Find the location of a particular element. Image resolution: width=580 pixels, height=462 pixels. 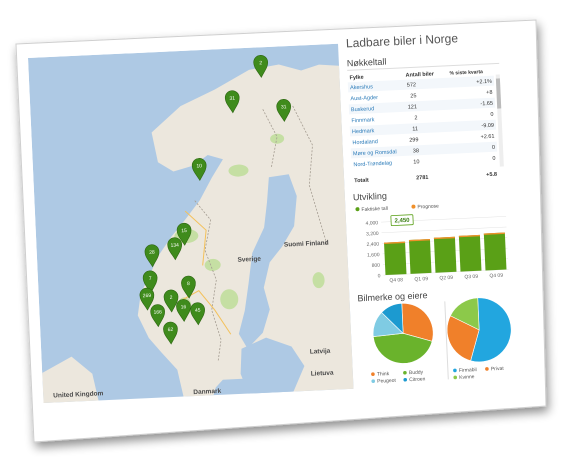

row-antall: 572 is located at coordinates (411, 85).